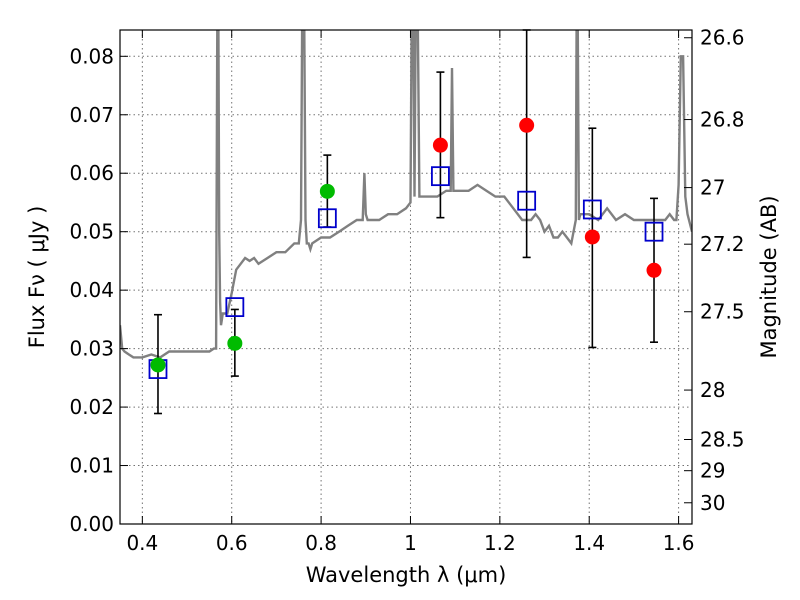 The height and width of the screenshot is (600, 800). What do you see at coordinates (722, 244) in the screenshot?
I see `y2-tick-label: 27.2` at bounding box center [722, 244].